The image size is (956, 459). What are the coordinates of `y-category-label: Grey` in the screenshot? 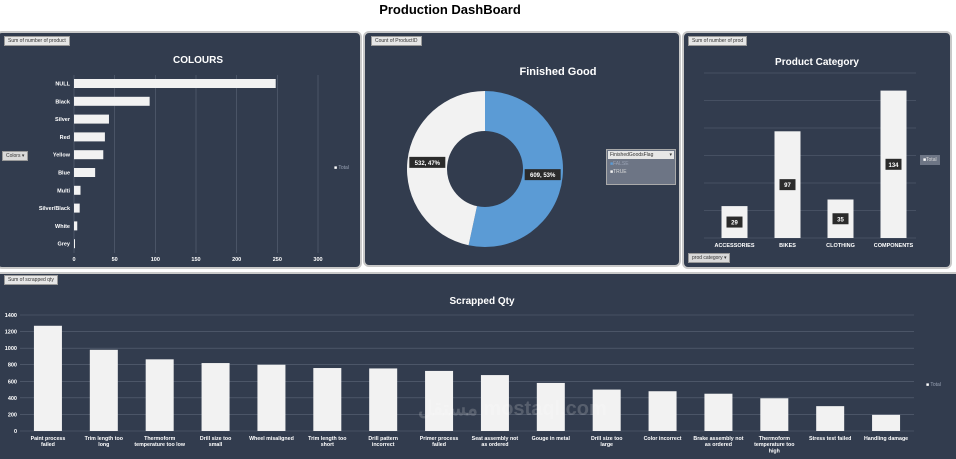 It's located at (63, 245).